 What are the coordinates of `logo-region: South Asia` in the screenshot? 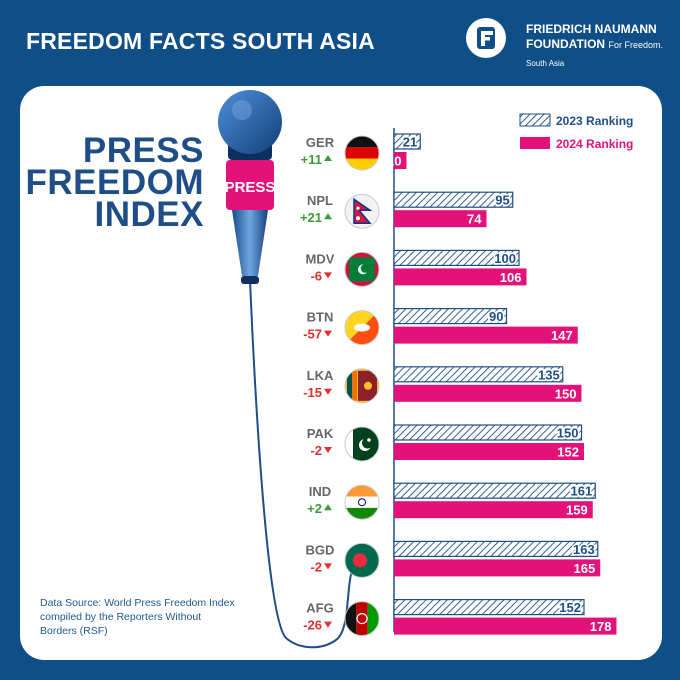 It's located at (545, 63).